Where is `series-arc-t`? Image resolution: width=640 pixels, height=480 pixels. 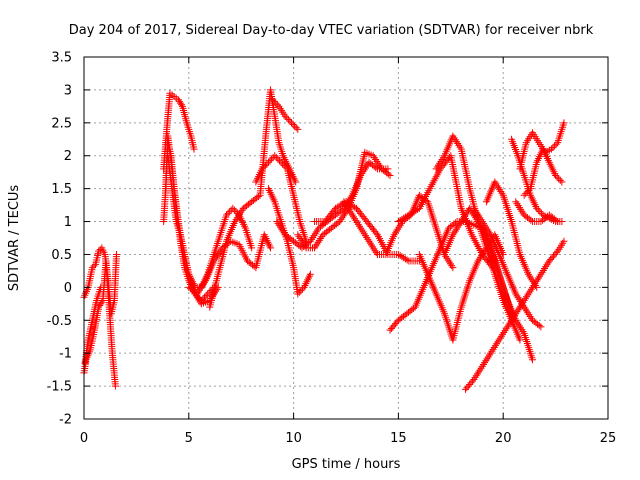 series-arc-t is located at coordinates (478, 238).